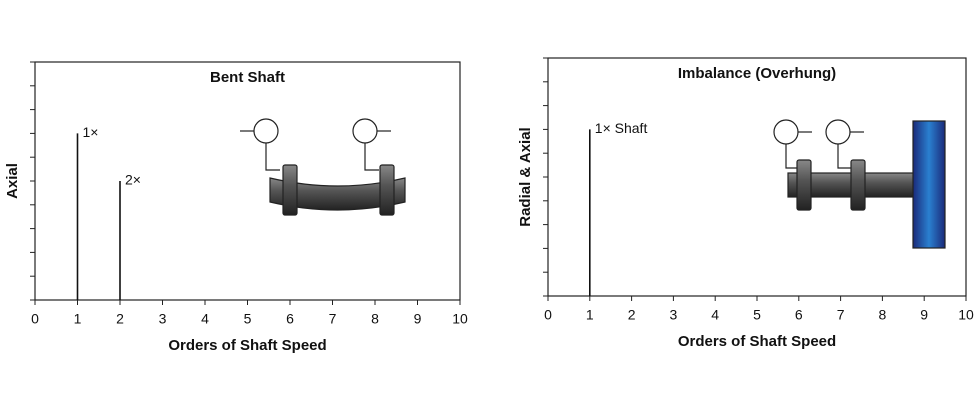 This screenshot has width=980, height=400. What do you see at coordinates (757, 73) in the screenshot?
I see `chart-title: Imbalance (Overhung)` at bounding box center [757, 73].